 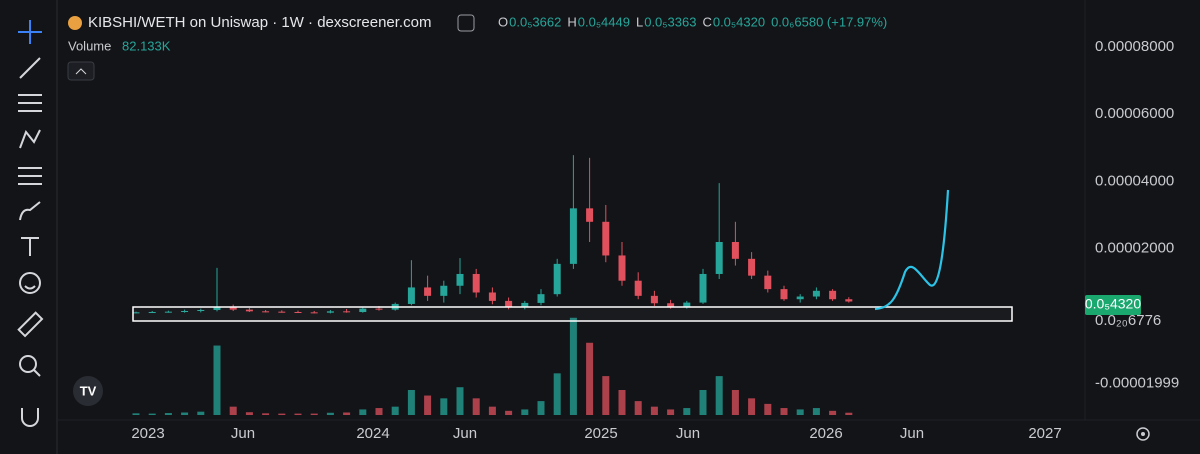 What do you see at coordinates (30, 246) in the screenshot?
I see `text-tool` at bounding box center [30, 246].